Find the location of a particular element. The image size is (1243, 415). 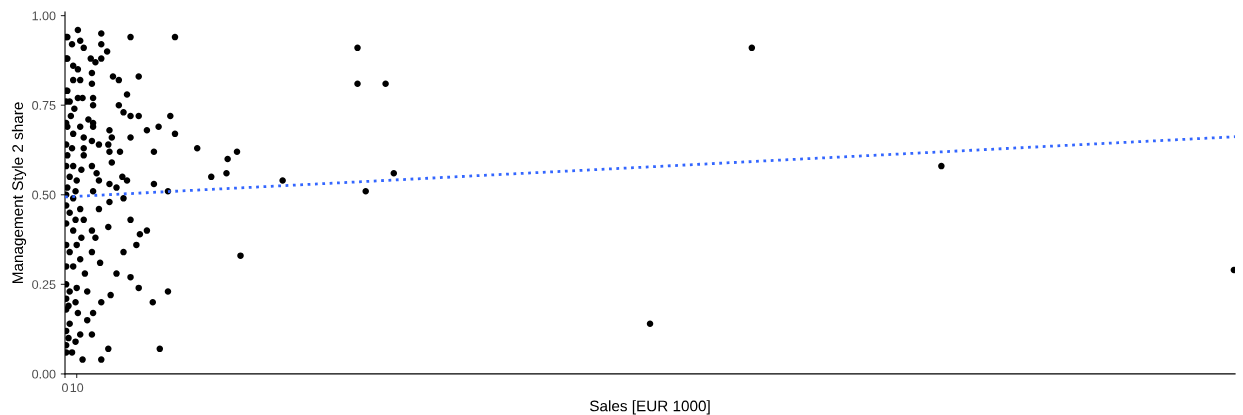

y-axis-title: Management Style 2 share is located at coordinates (19, 193).